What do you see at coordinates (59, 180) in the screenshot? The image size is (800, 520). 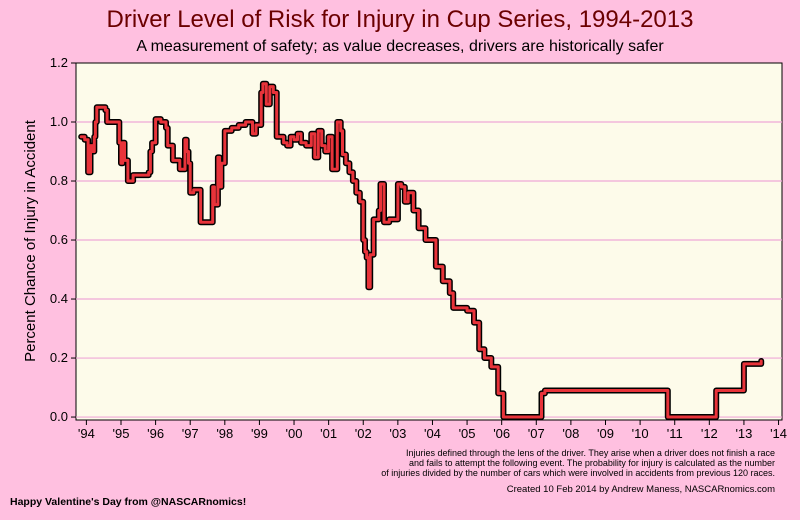 I see `y-tick-label: 0.8` at bounding box center [59, 180].